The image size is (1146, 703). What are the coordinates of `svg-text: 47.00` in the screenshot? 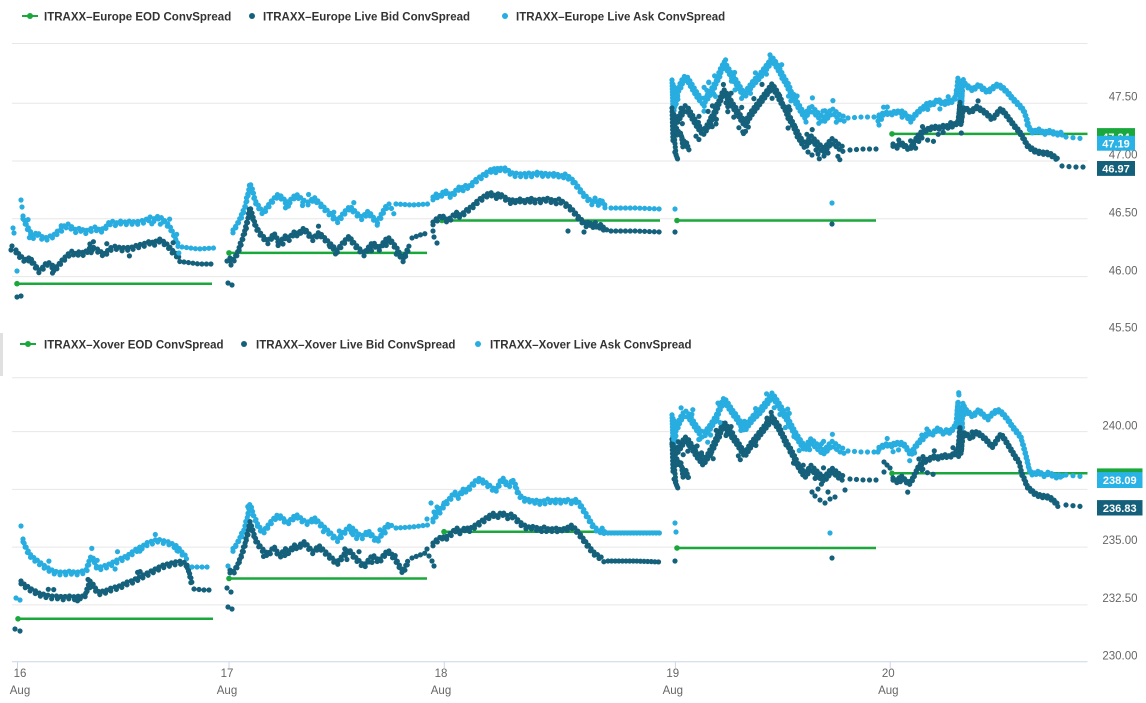 It's located at (1123, 156).